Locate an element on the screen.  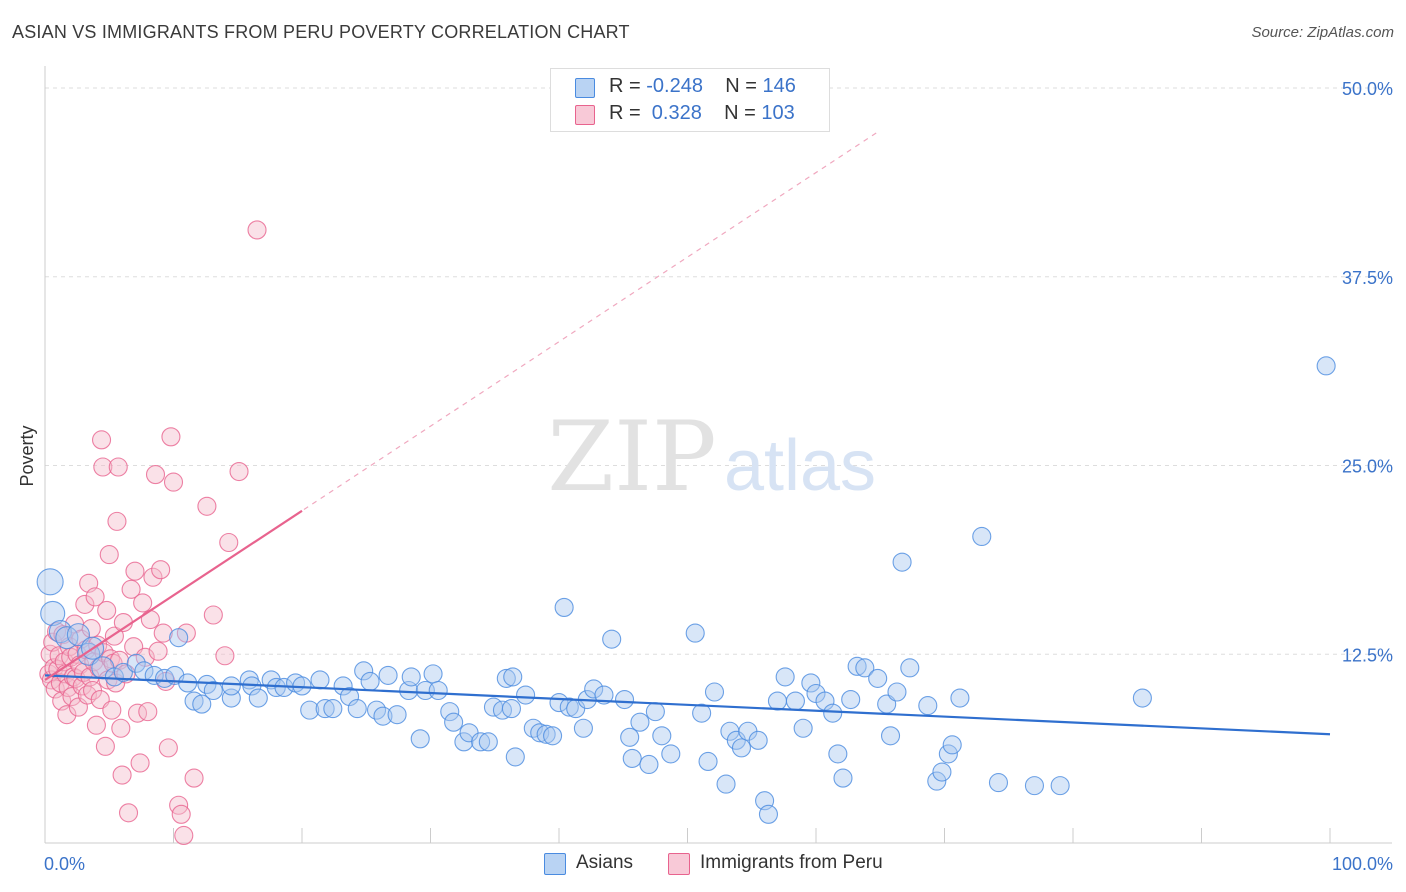
x-tick-label: 100.0% is located at coordinates (1362, 864).